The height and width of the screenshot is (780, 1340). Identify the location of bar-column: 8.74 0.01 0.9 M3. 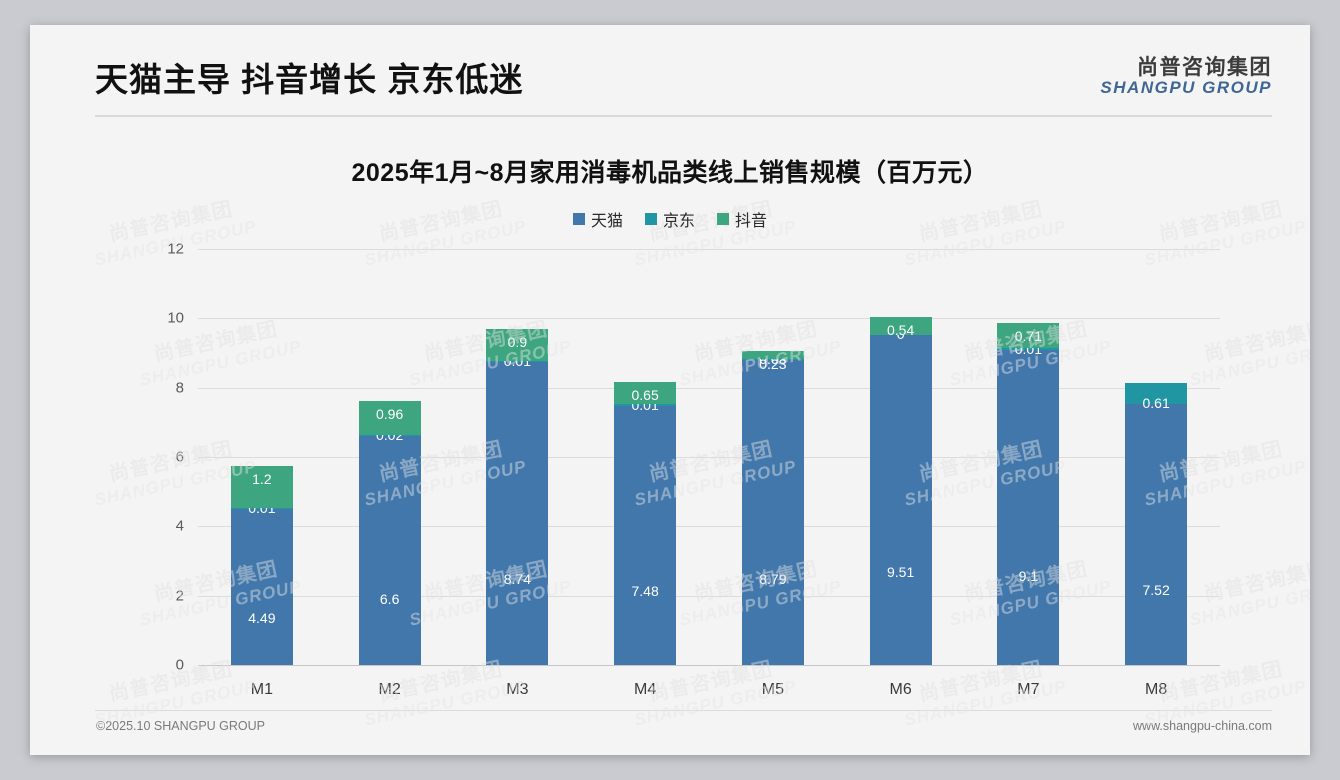
(518, 473).